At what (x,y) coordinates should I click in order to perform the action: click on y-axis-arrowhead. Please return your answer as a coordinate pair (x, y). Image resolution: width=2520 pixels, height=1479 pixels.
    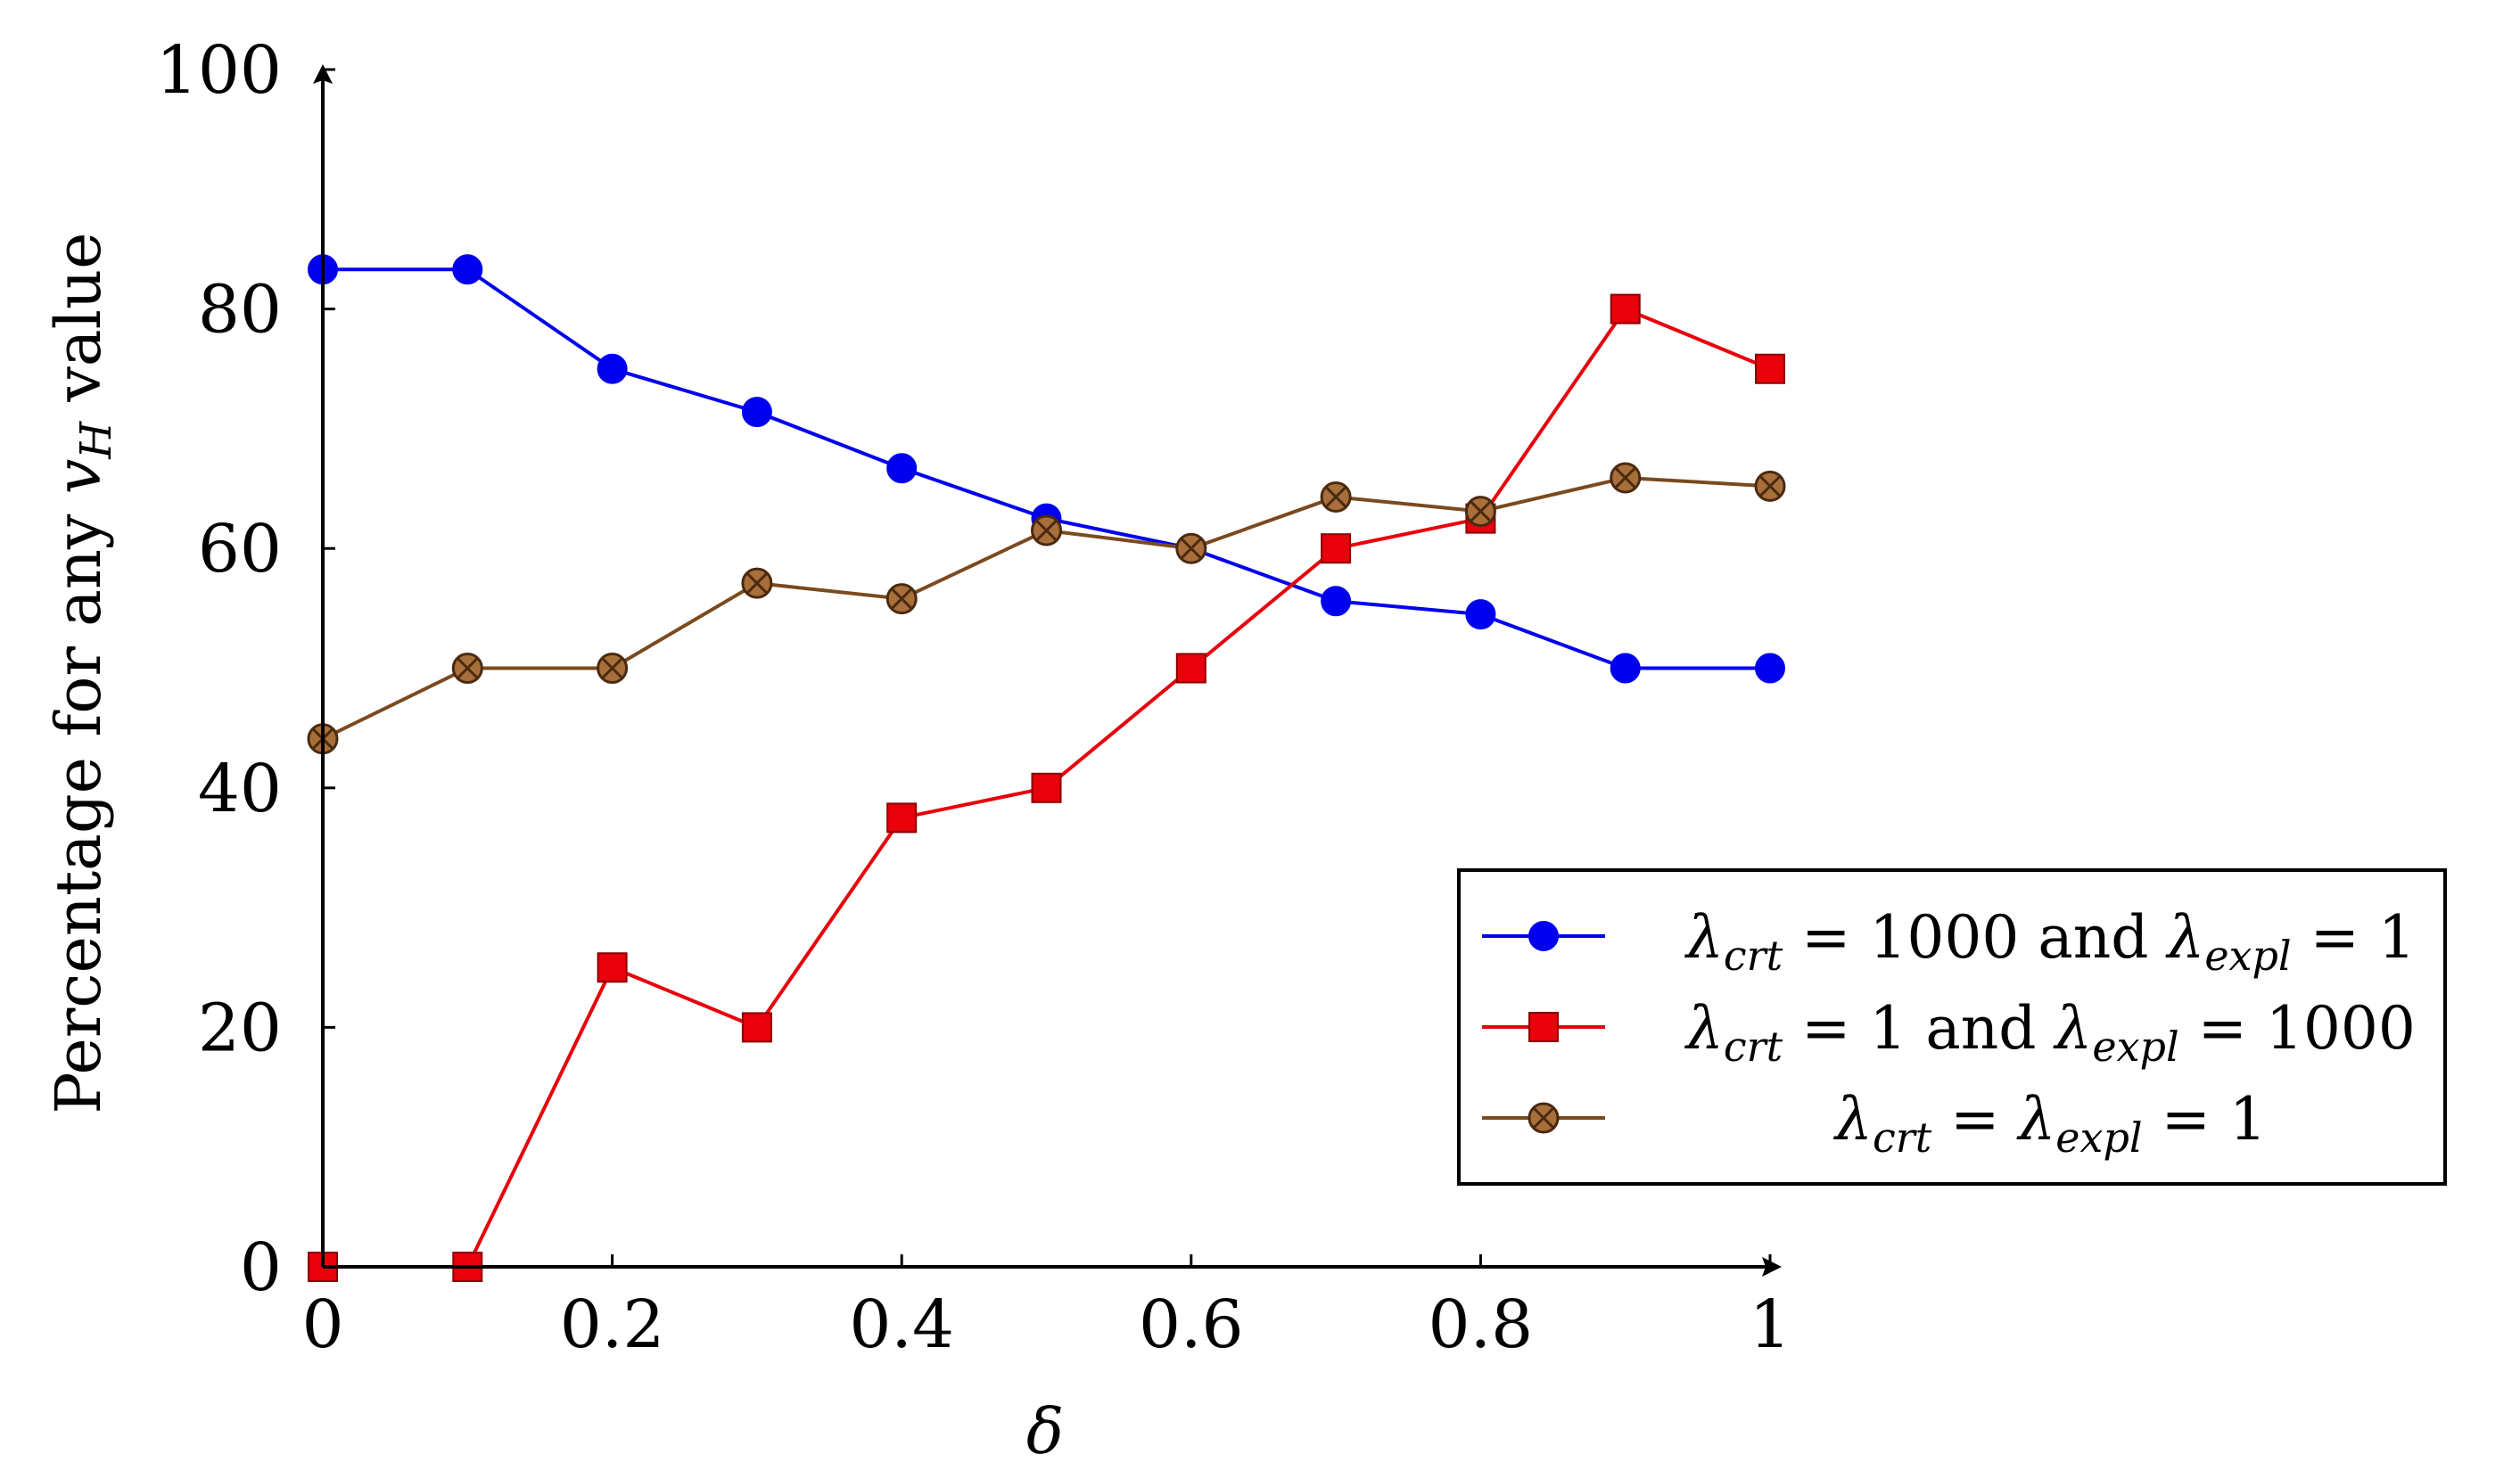
    Looking at the image, I should click on (323, 74).